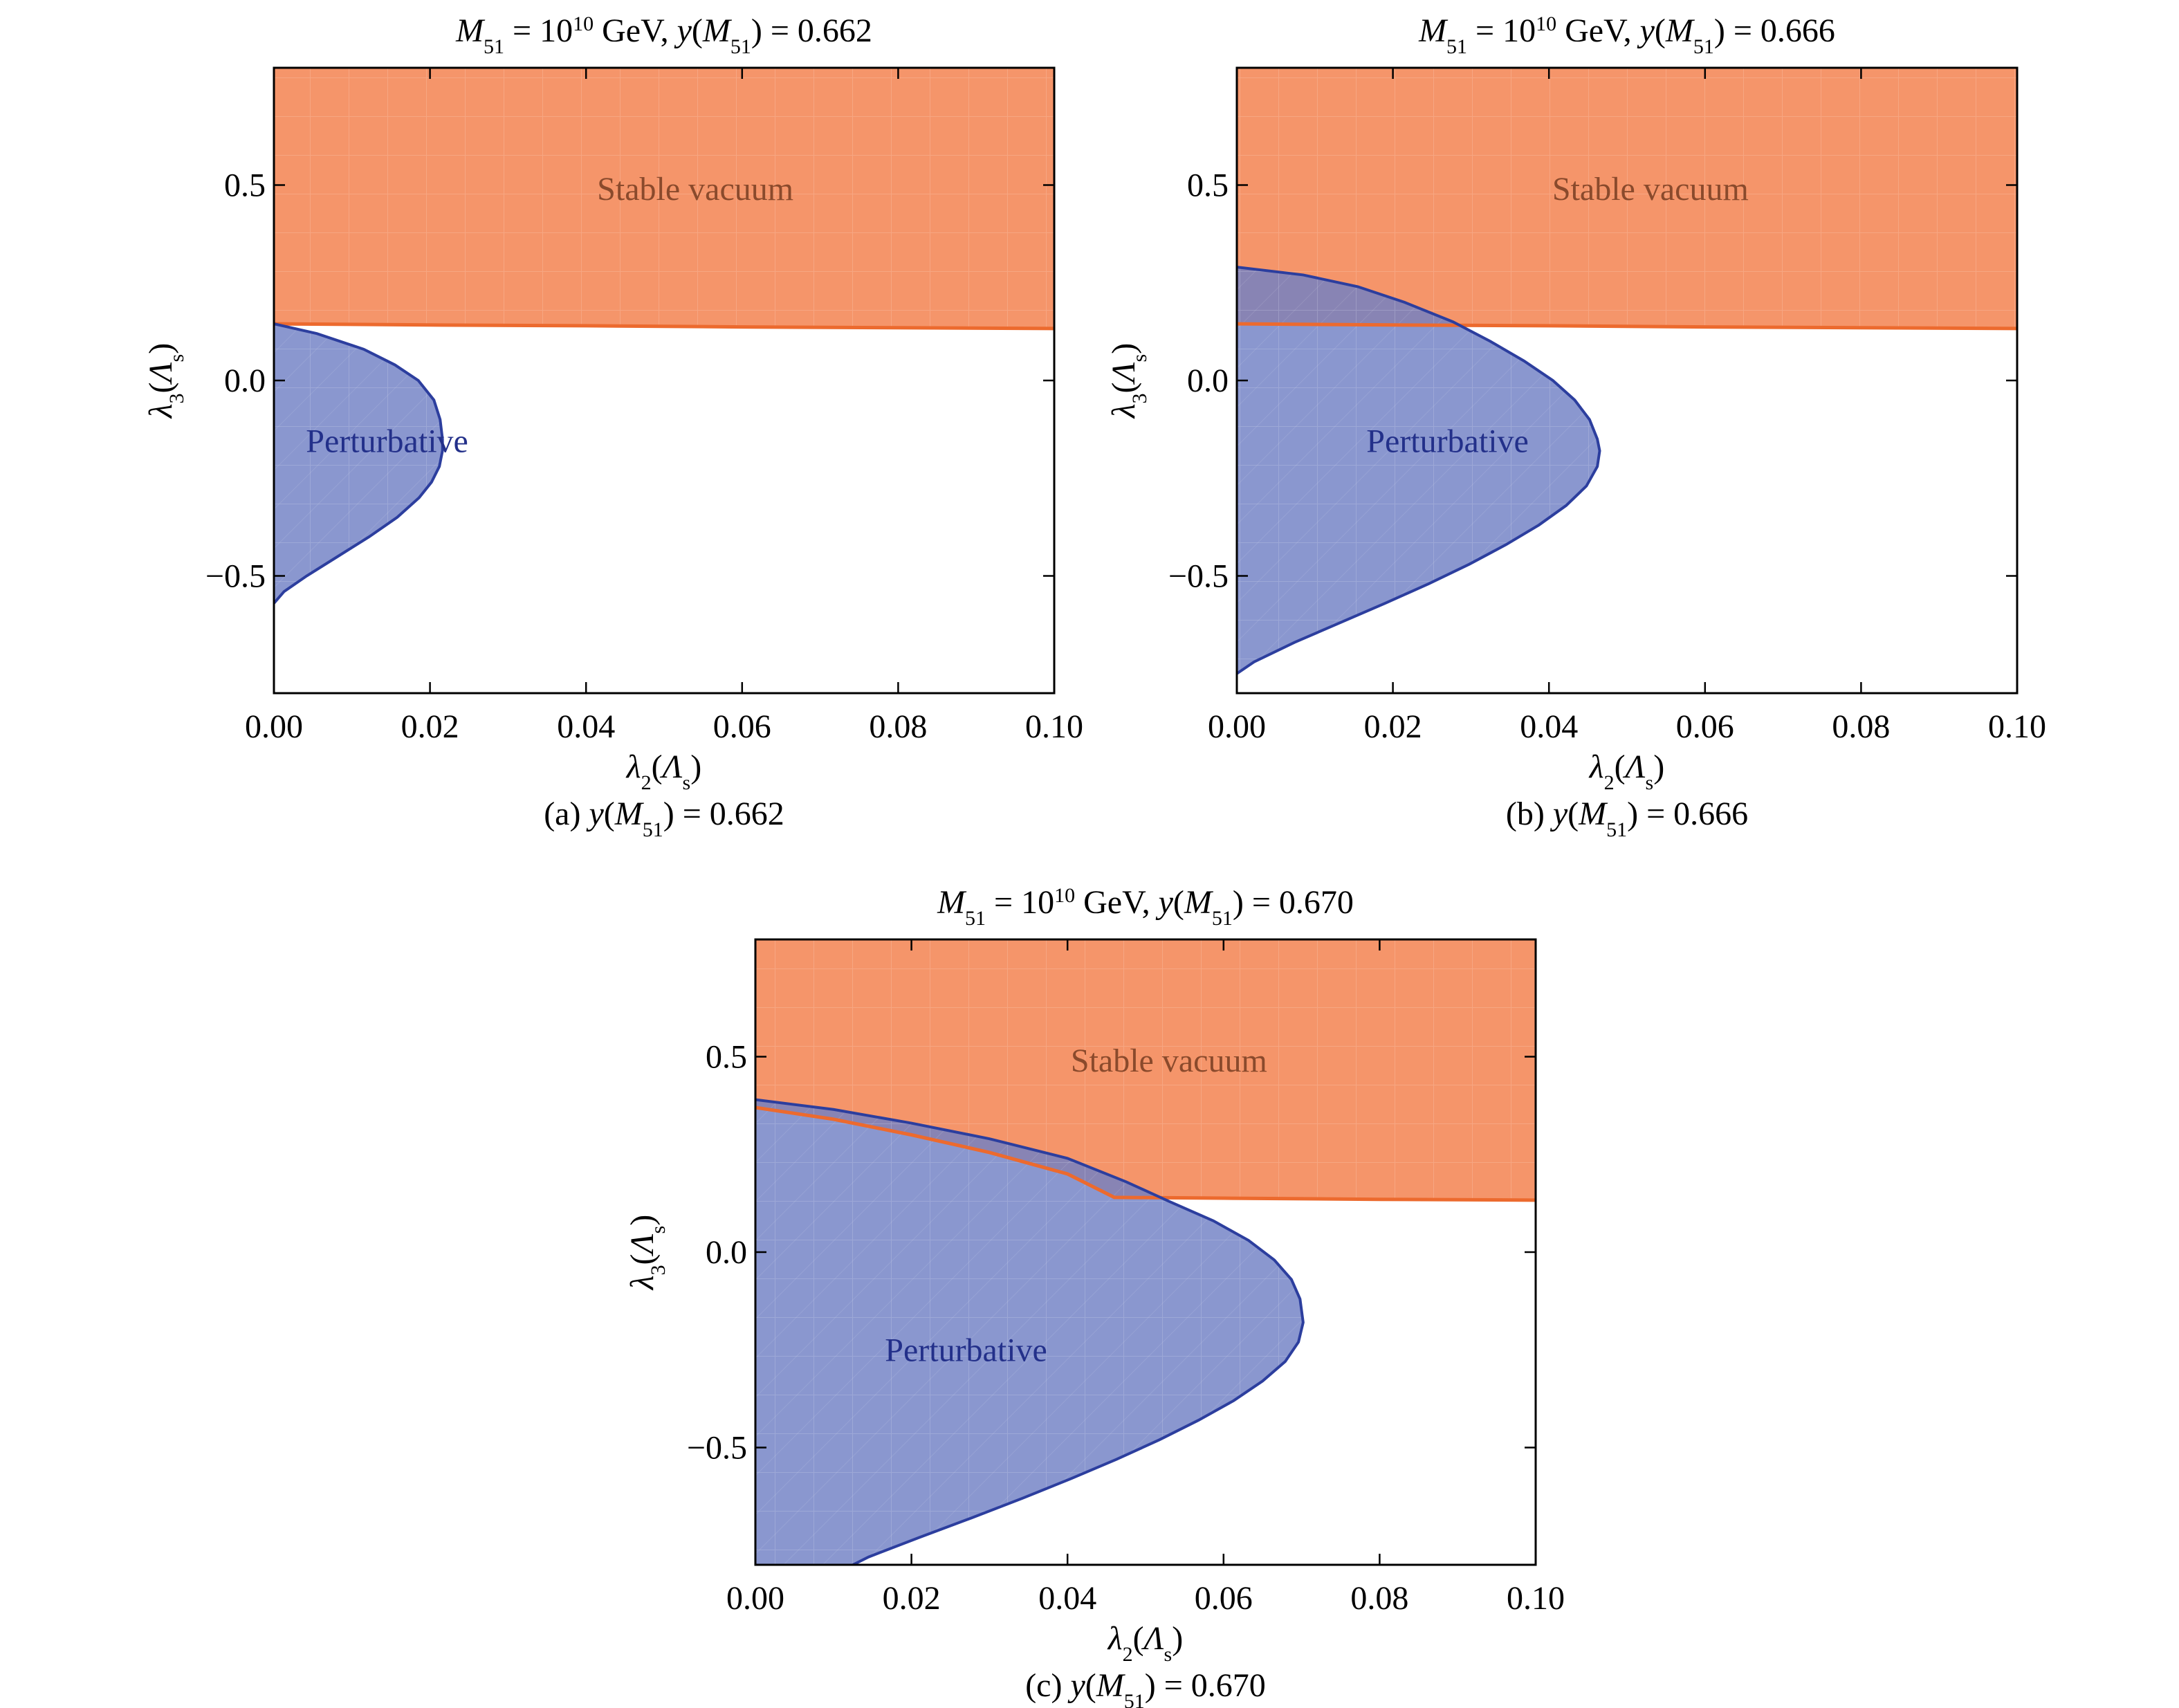 The height and width of the screenshot is (1708, 2179). What do you see at coordinates (664, 35) in the screenshot?
I see `panel-a-title: M51 = 1010 GeV, y(M51) = 0.662` at bounding box center [664, 35].